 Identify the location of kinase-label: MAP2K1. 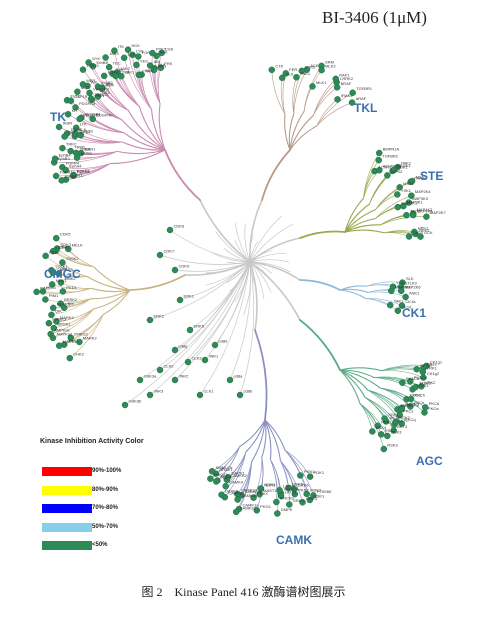
(409, 203).